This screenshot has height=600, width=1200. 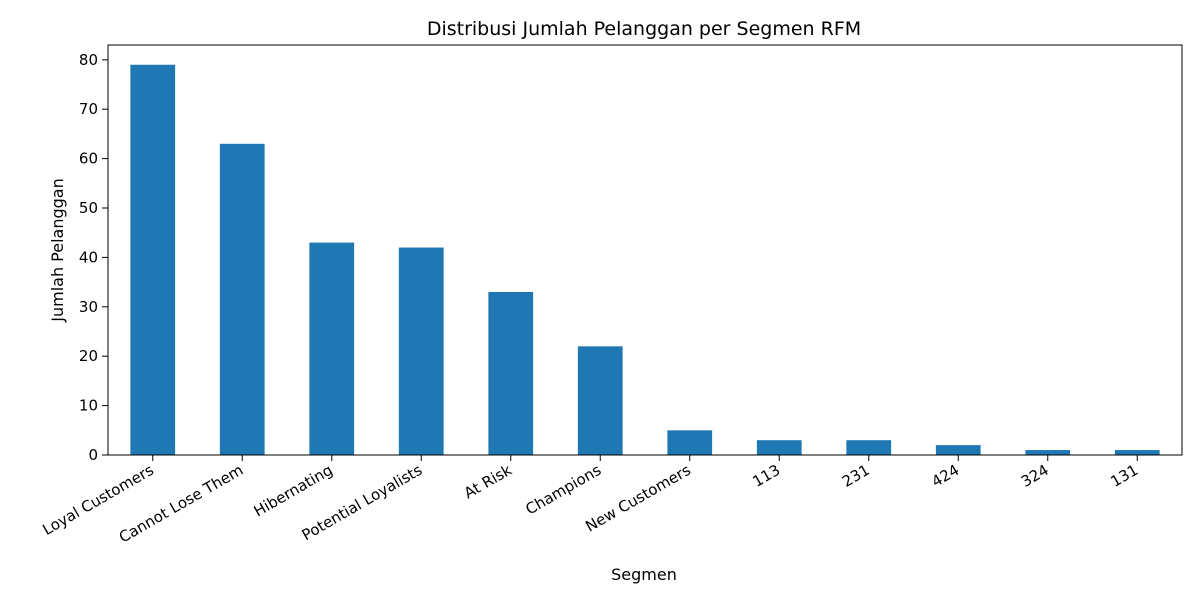 I want to click on y-tick-label: 40, so click(x=88, y=257).